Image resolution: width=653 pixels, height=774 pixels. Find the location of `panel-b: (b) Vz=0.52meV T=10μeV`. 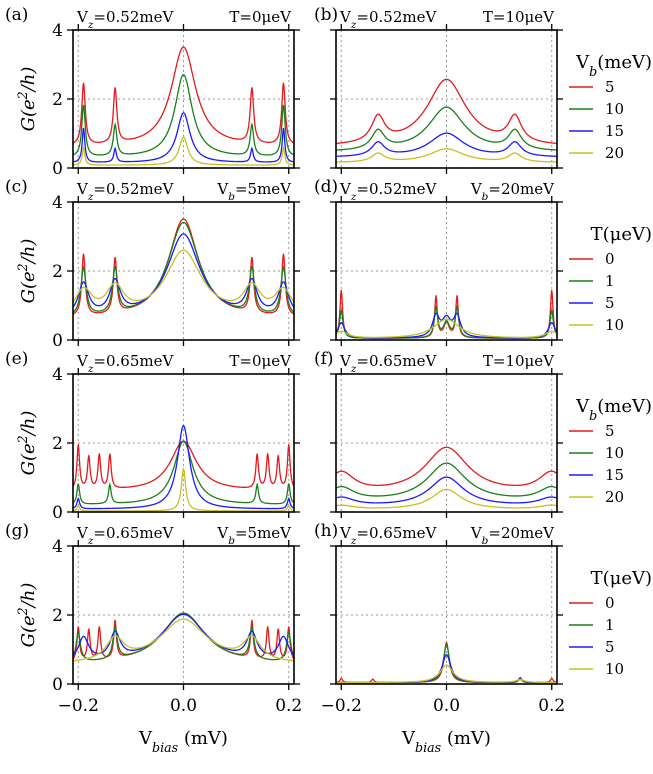

panel-b: (b) Vz=0.52meV T=10μeV is located at coordinates (438, 89).